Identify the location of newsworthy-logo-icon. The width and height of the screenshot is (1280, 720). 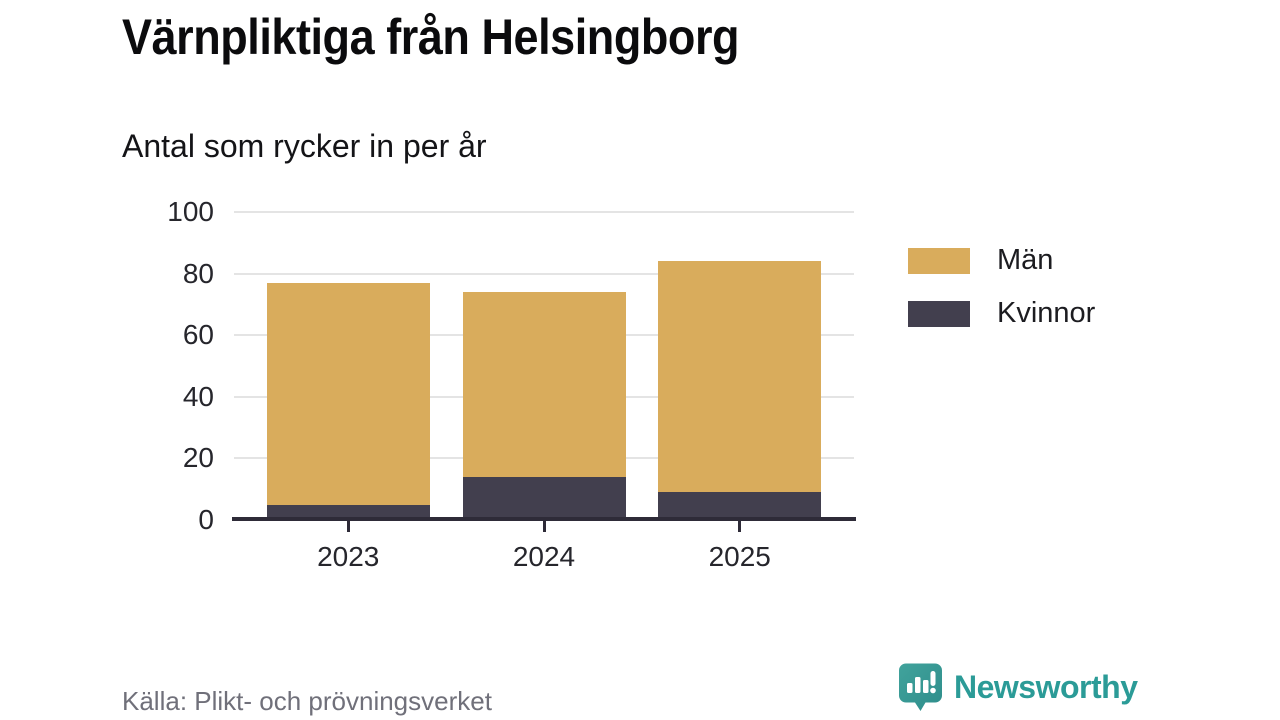
(920, 687).